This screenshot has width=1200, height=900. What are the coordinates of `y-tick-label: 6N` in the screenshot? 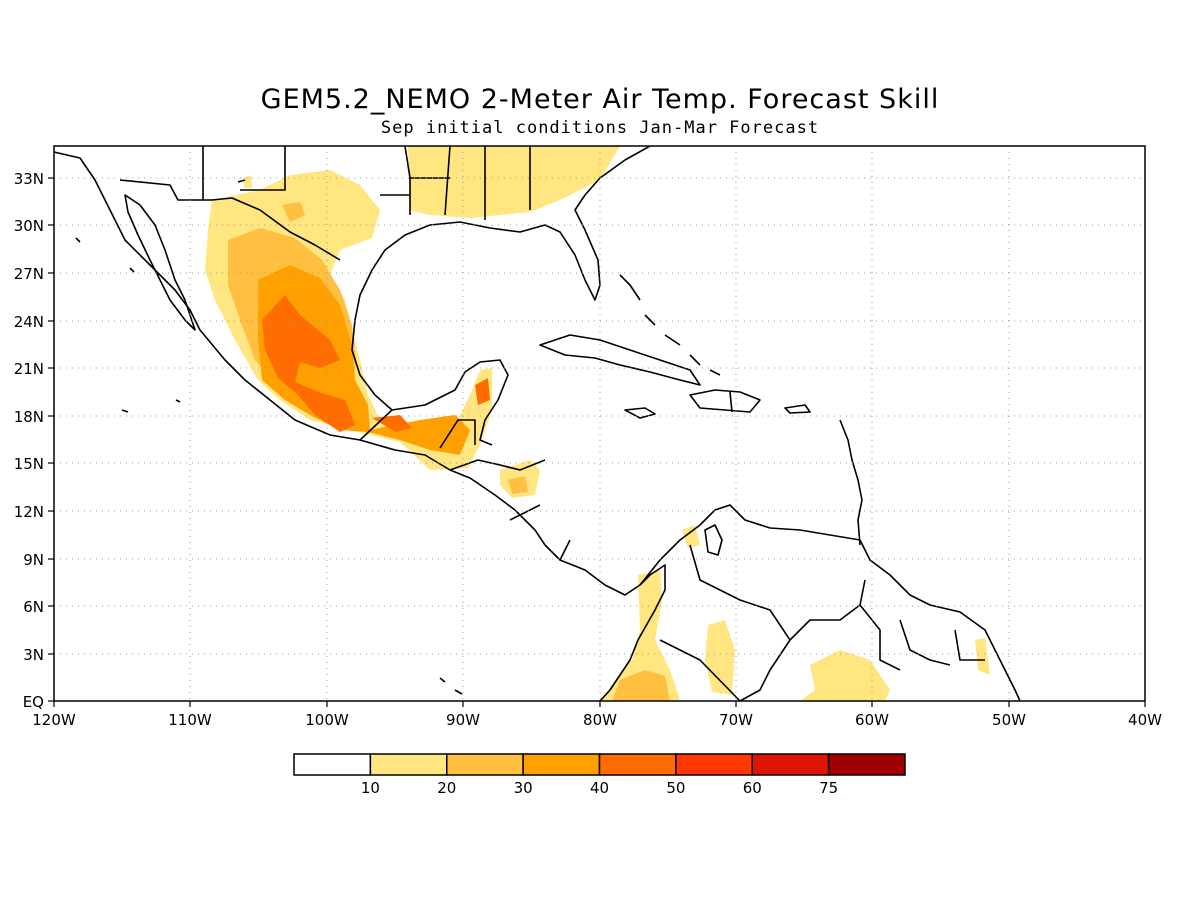 It's located at (33, 607).